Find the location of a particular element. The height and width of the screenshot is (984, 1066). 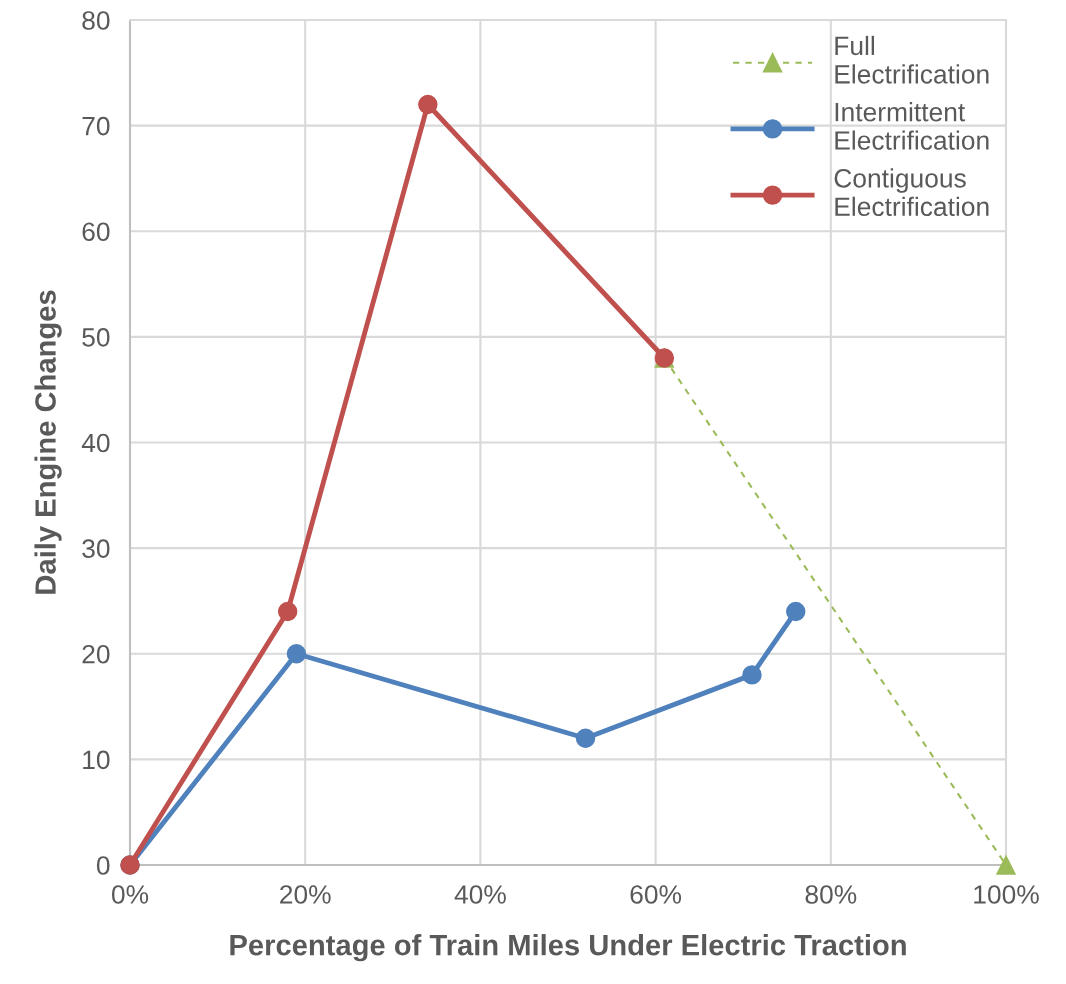

legend-label: Intermittent Electrification is located at coordinates (912, 126).